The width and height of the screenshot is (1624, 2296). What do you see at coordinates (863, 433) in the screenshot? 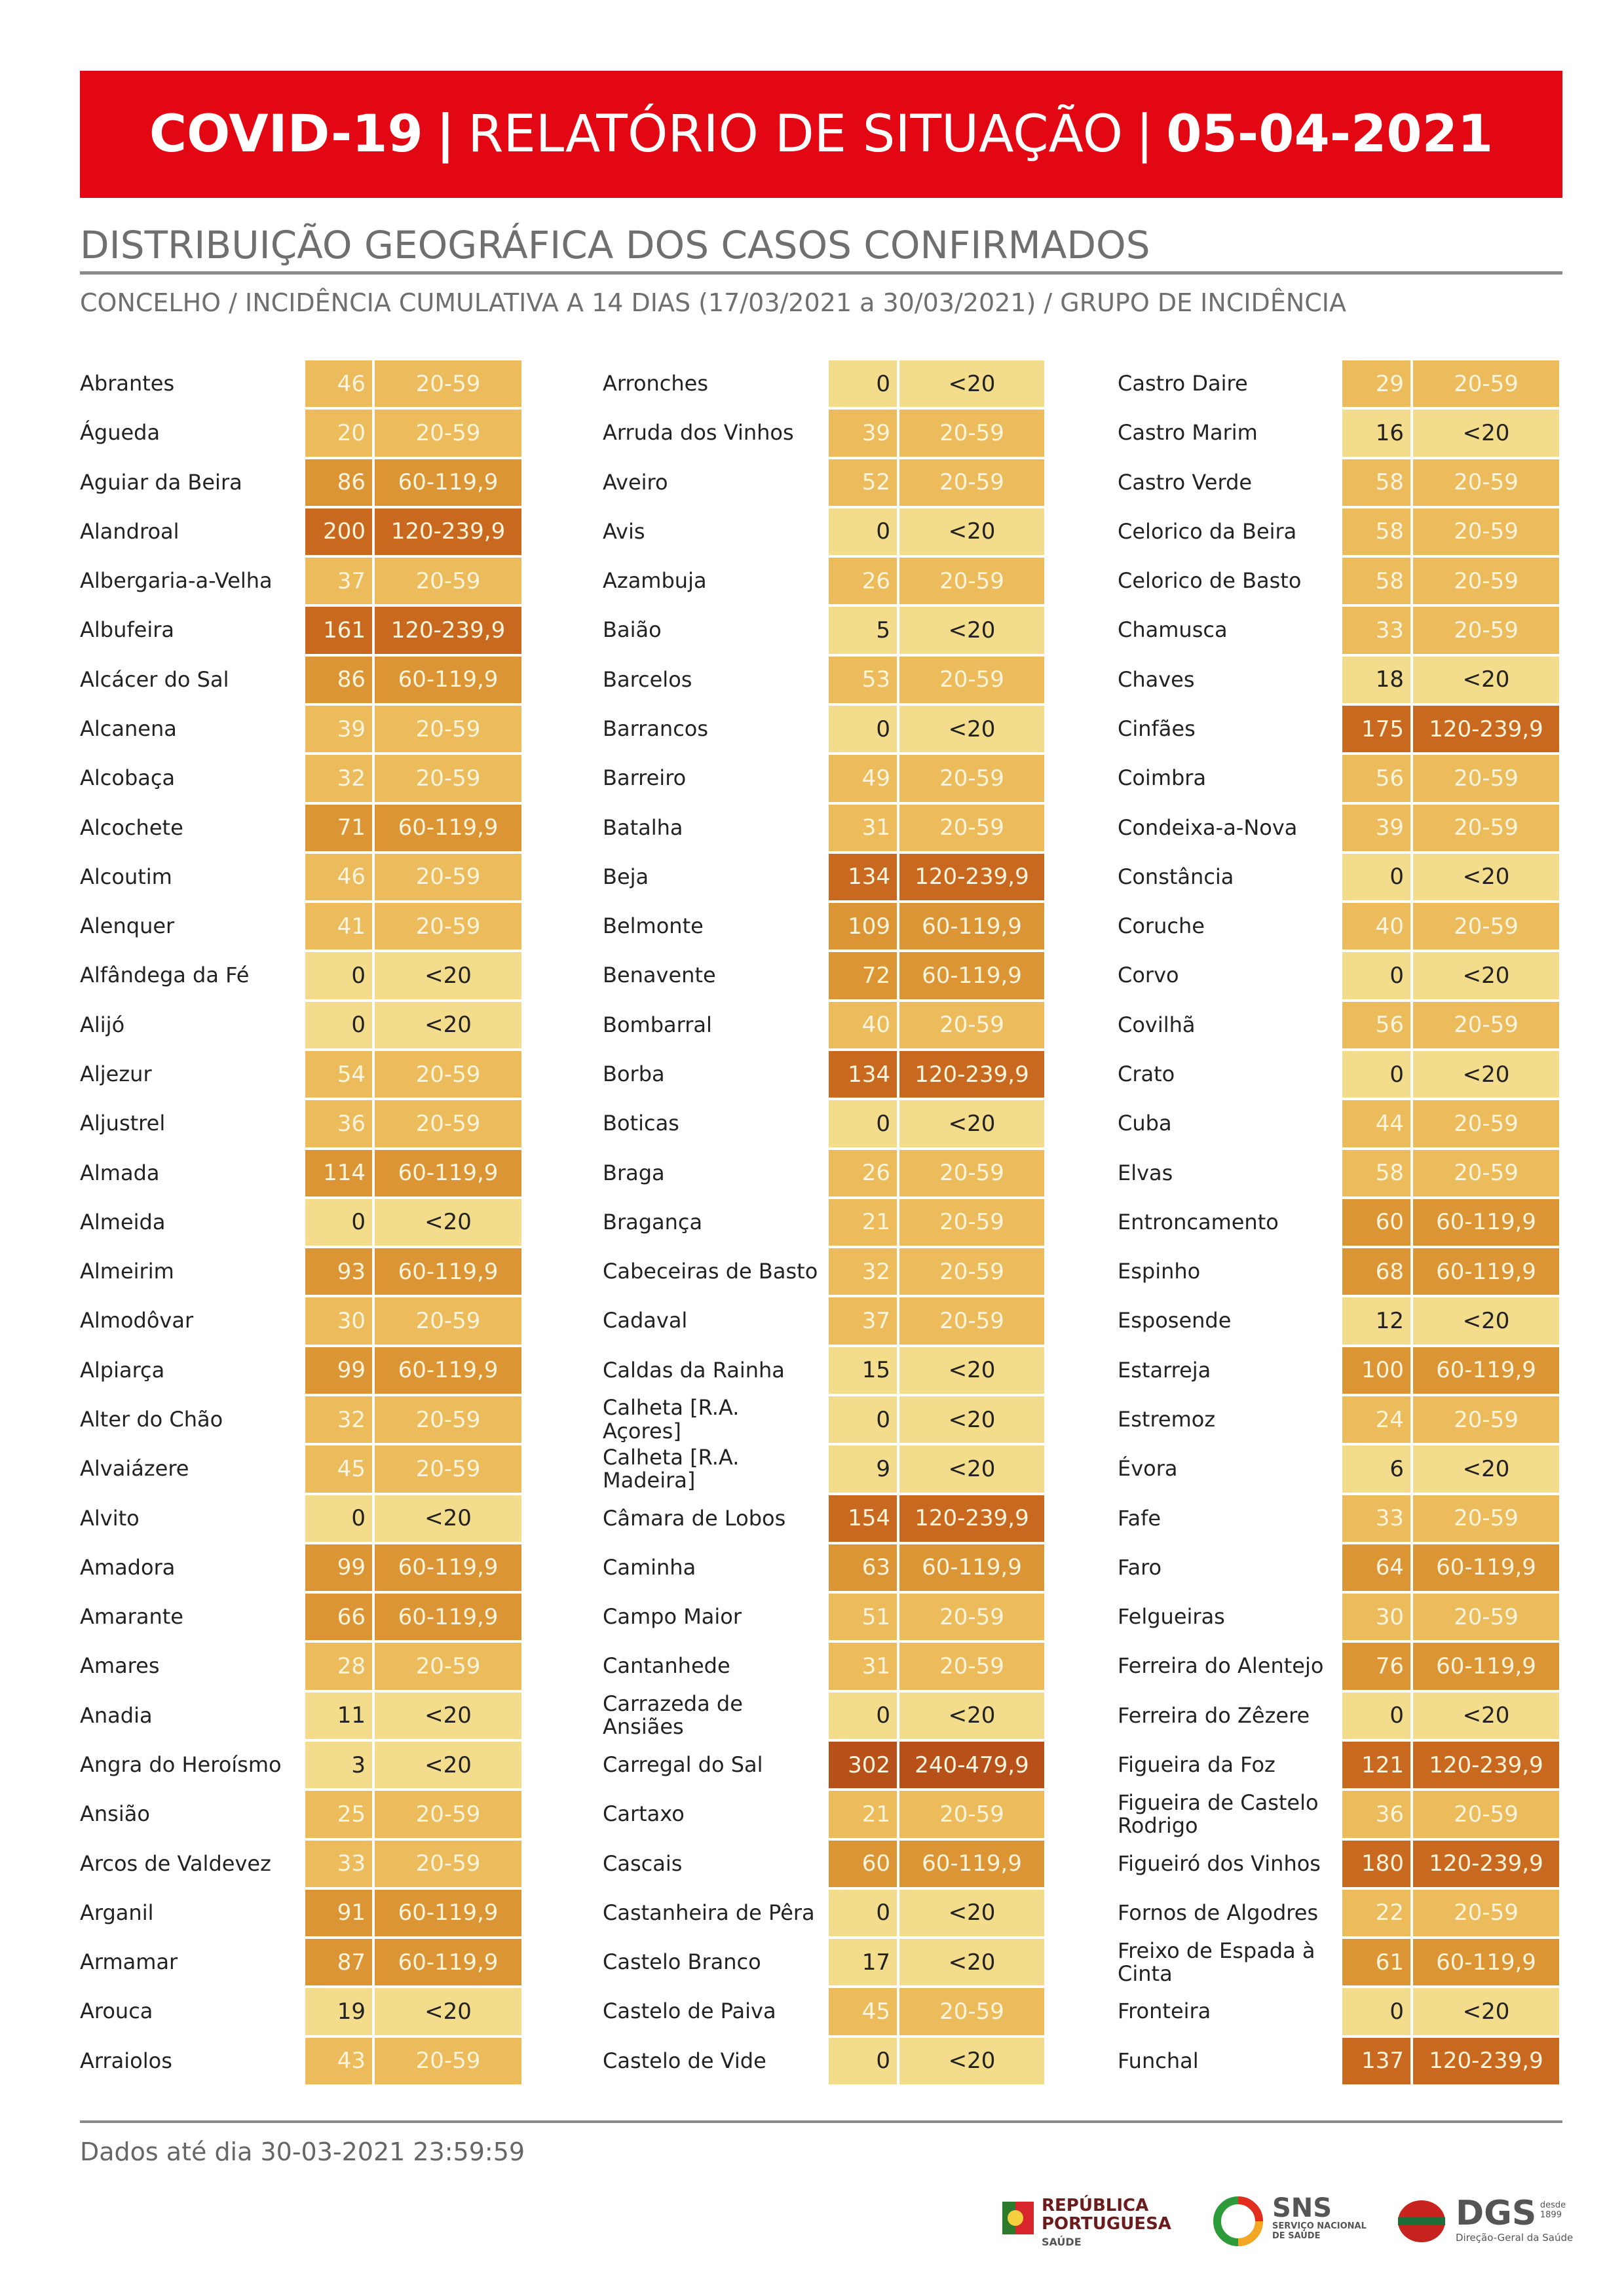
I see `incidence-value: 39` at bounding box center [863, 433].